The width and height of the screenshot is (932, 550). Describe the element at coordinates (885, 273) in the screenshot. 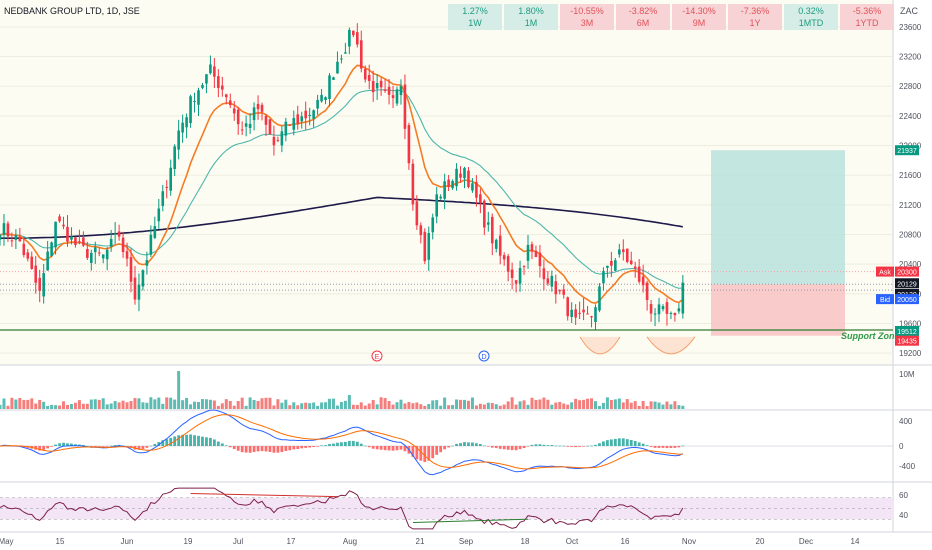

I see `price-tag-name: Ask` at that location.